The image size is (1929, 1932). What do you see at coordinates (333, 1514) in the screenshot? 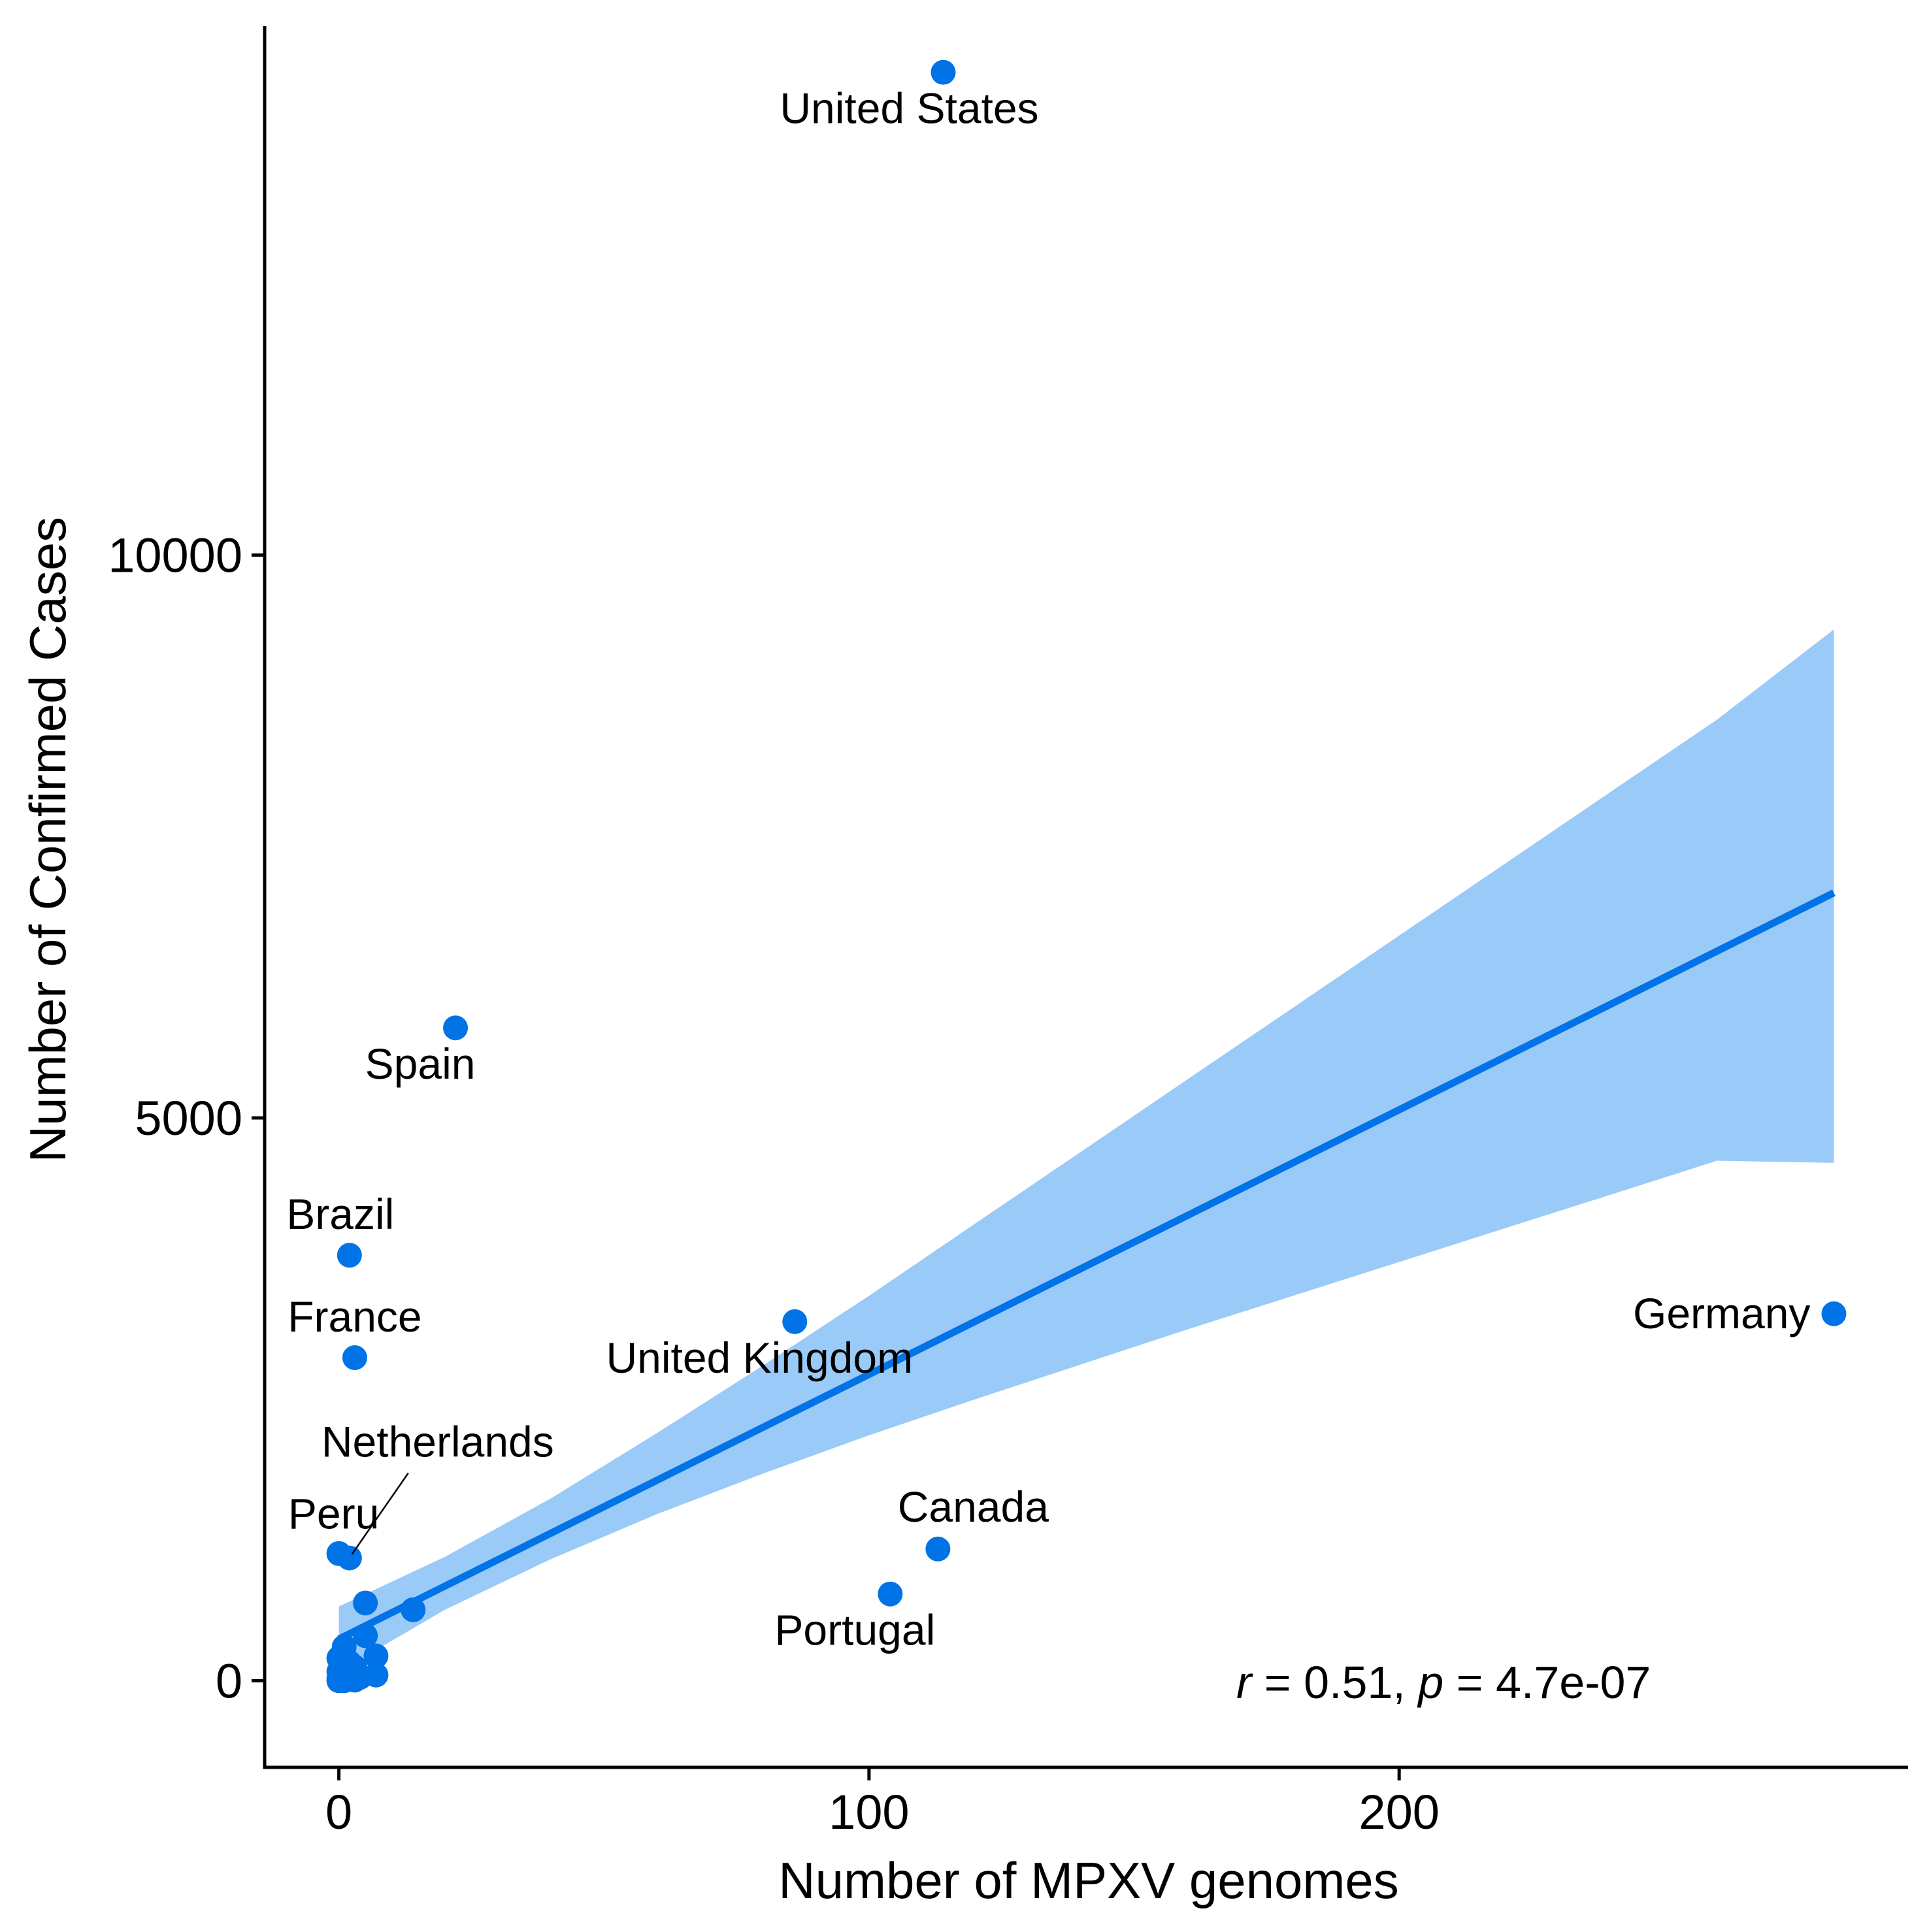
I see `point-label-peru: Peru` at bounding box center [333, 1514].